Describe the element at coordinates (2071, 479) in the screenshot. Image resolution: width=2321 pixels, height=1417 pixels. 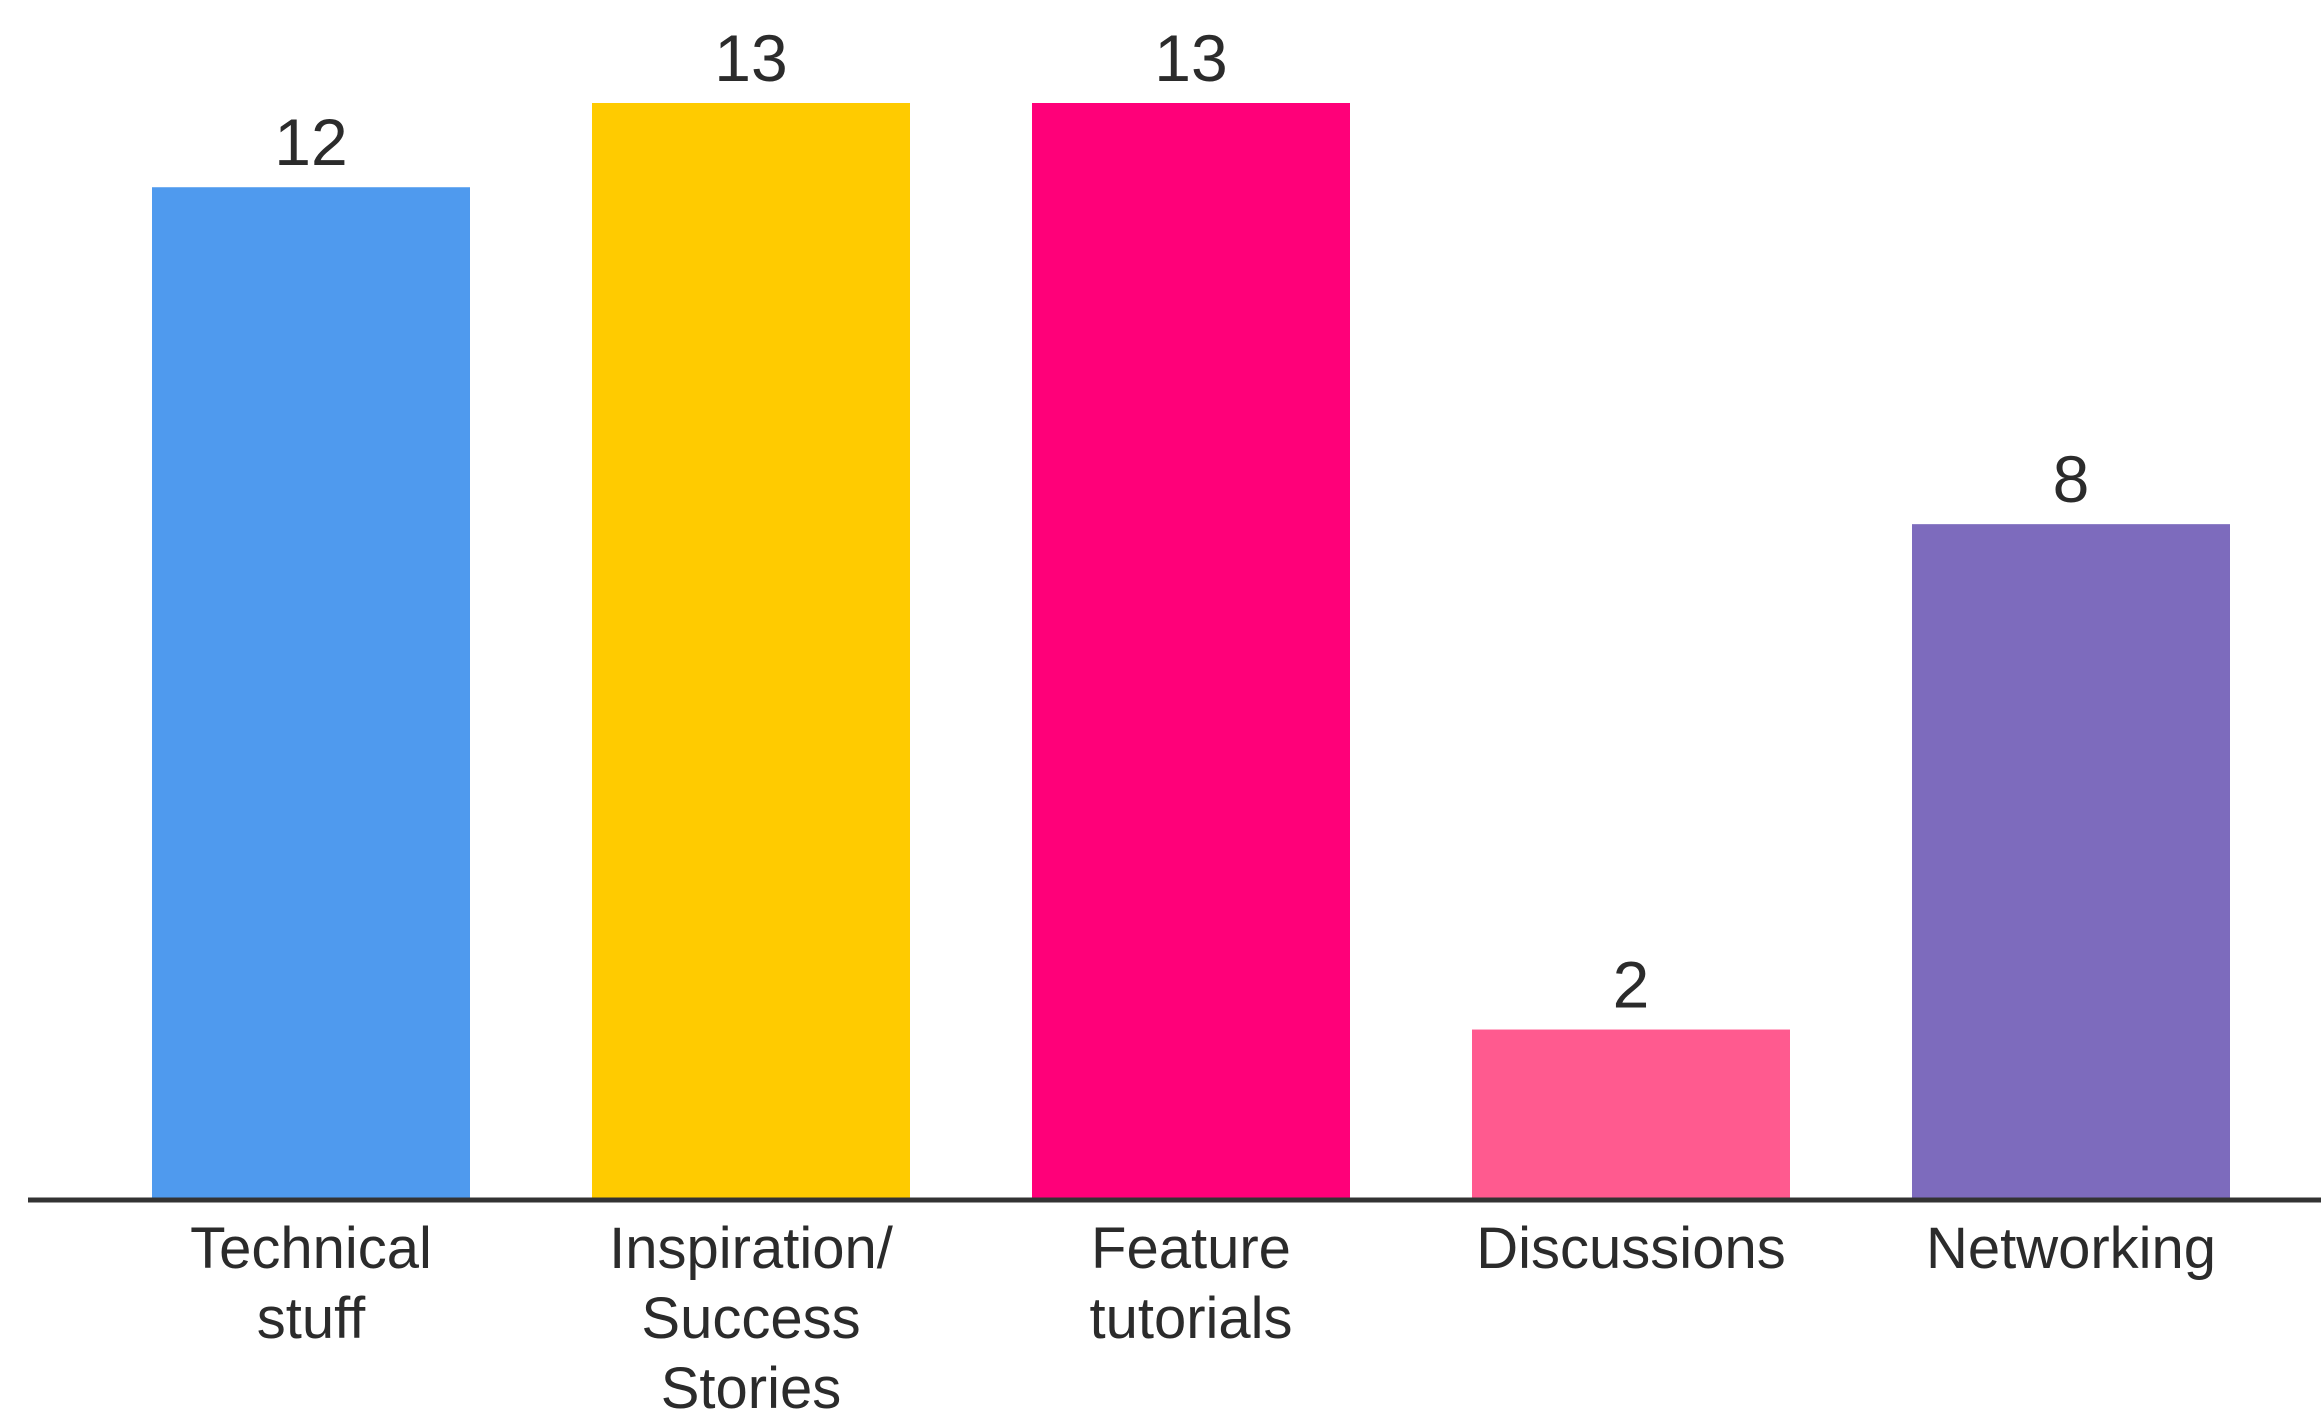
I see `data-label-5: 8` at that location.